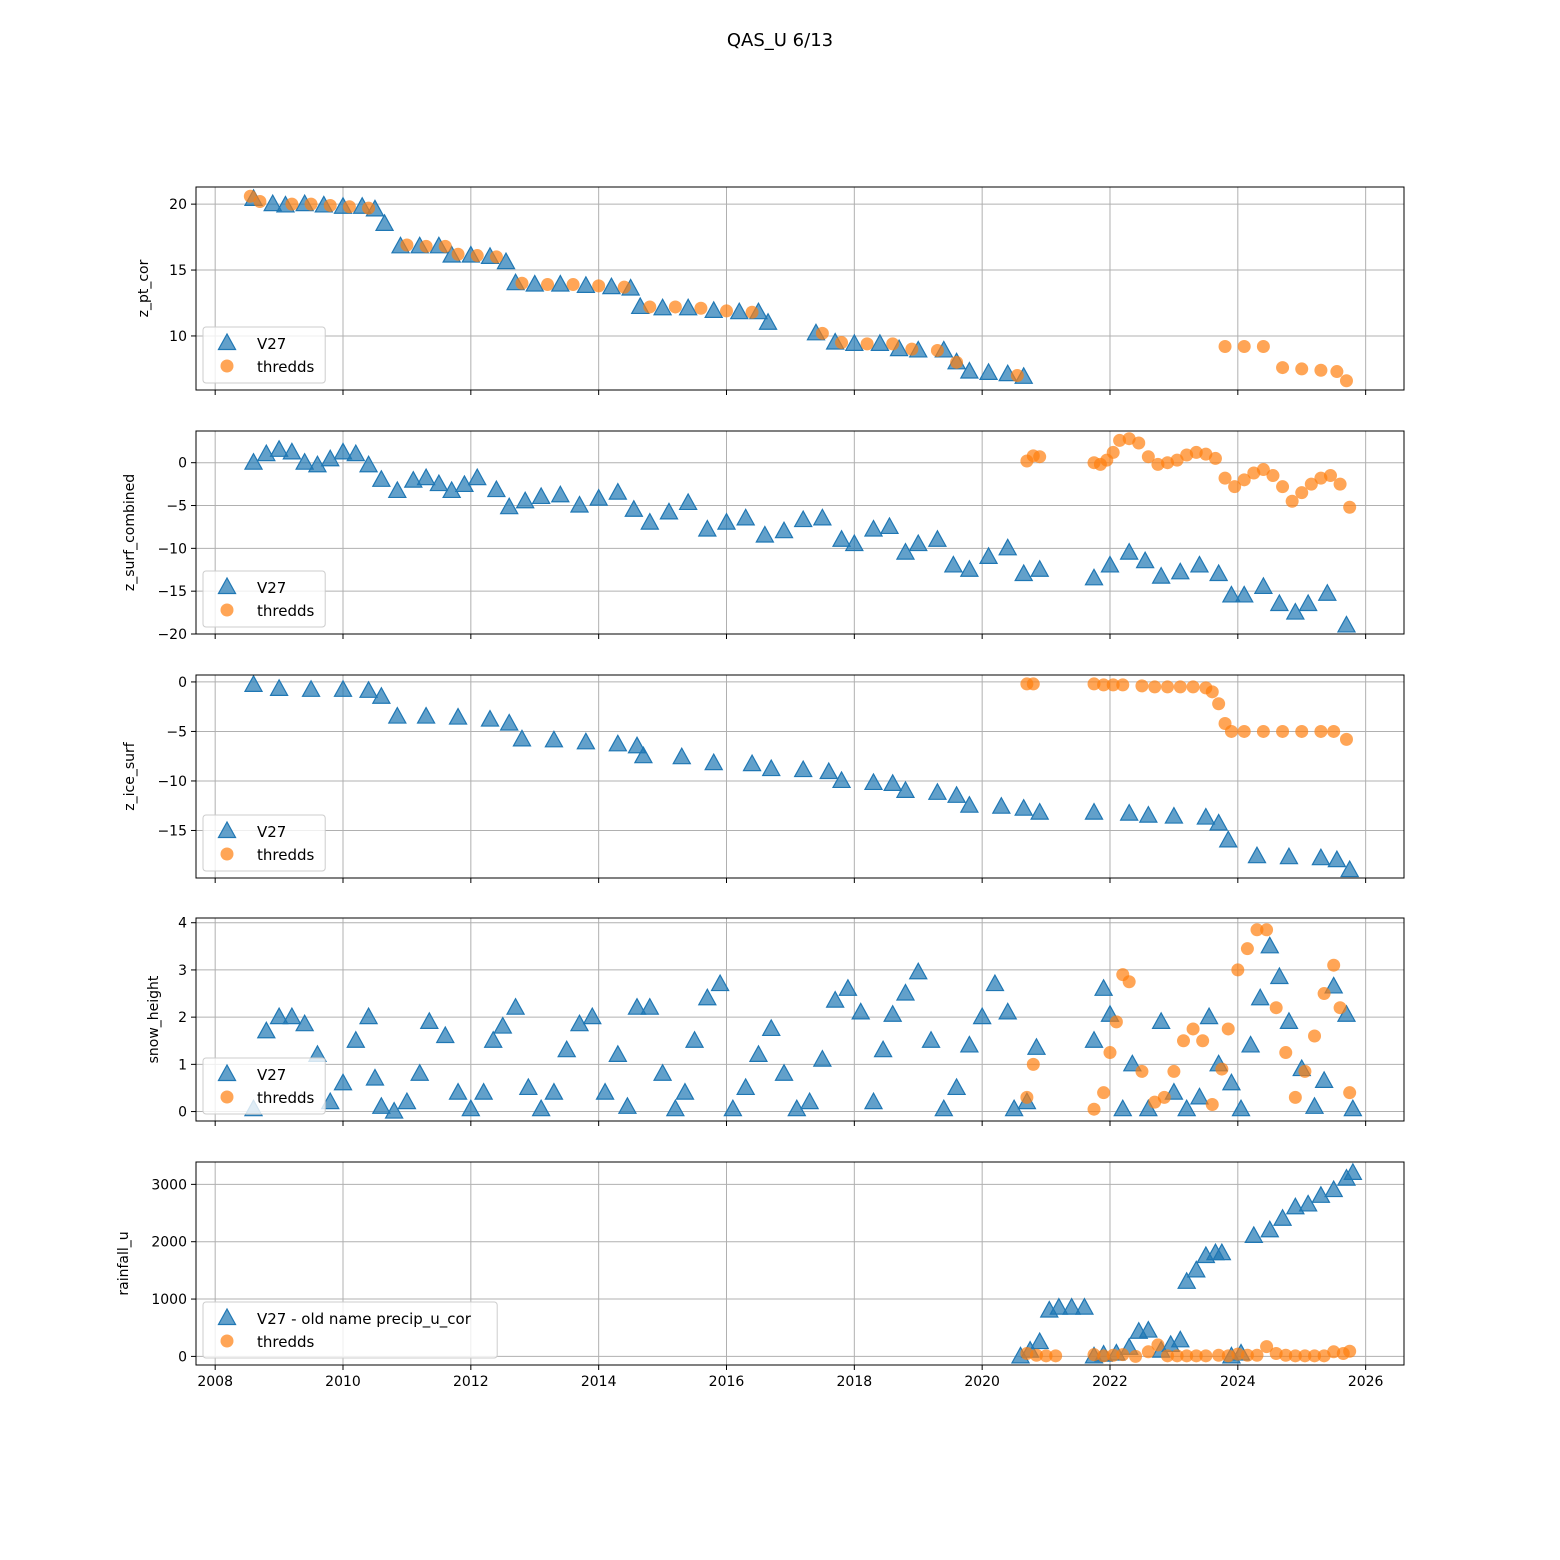 This screenshot has width=1560, height=1560. What do you see at coordinates (264, 355) in the screenshot?
I see `legend: V27 thredds` at bounding box center [264, 355].